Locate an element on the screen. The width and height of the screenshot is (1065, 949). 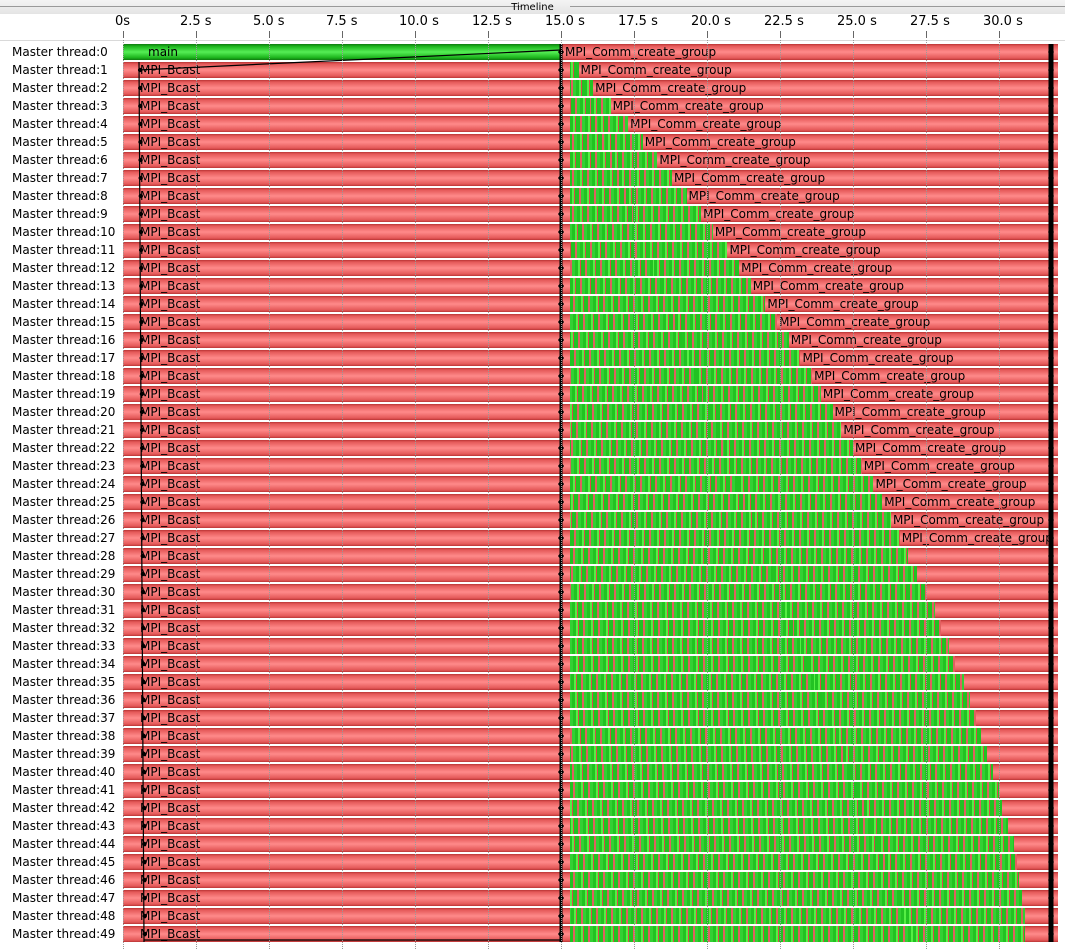
thread-label: Master thread:47 is located at coordinates (64, 898).